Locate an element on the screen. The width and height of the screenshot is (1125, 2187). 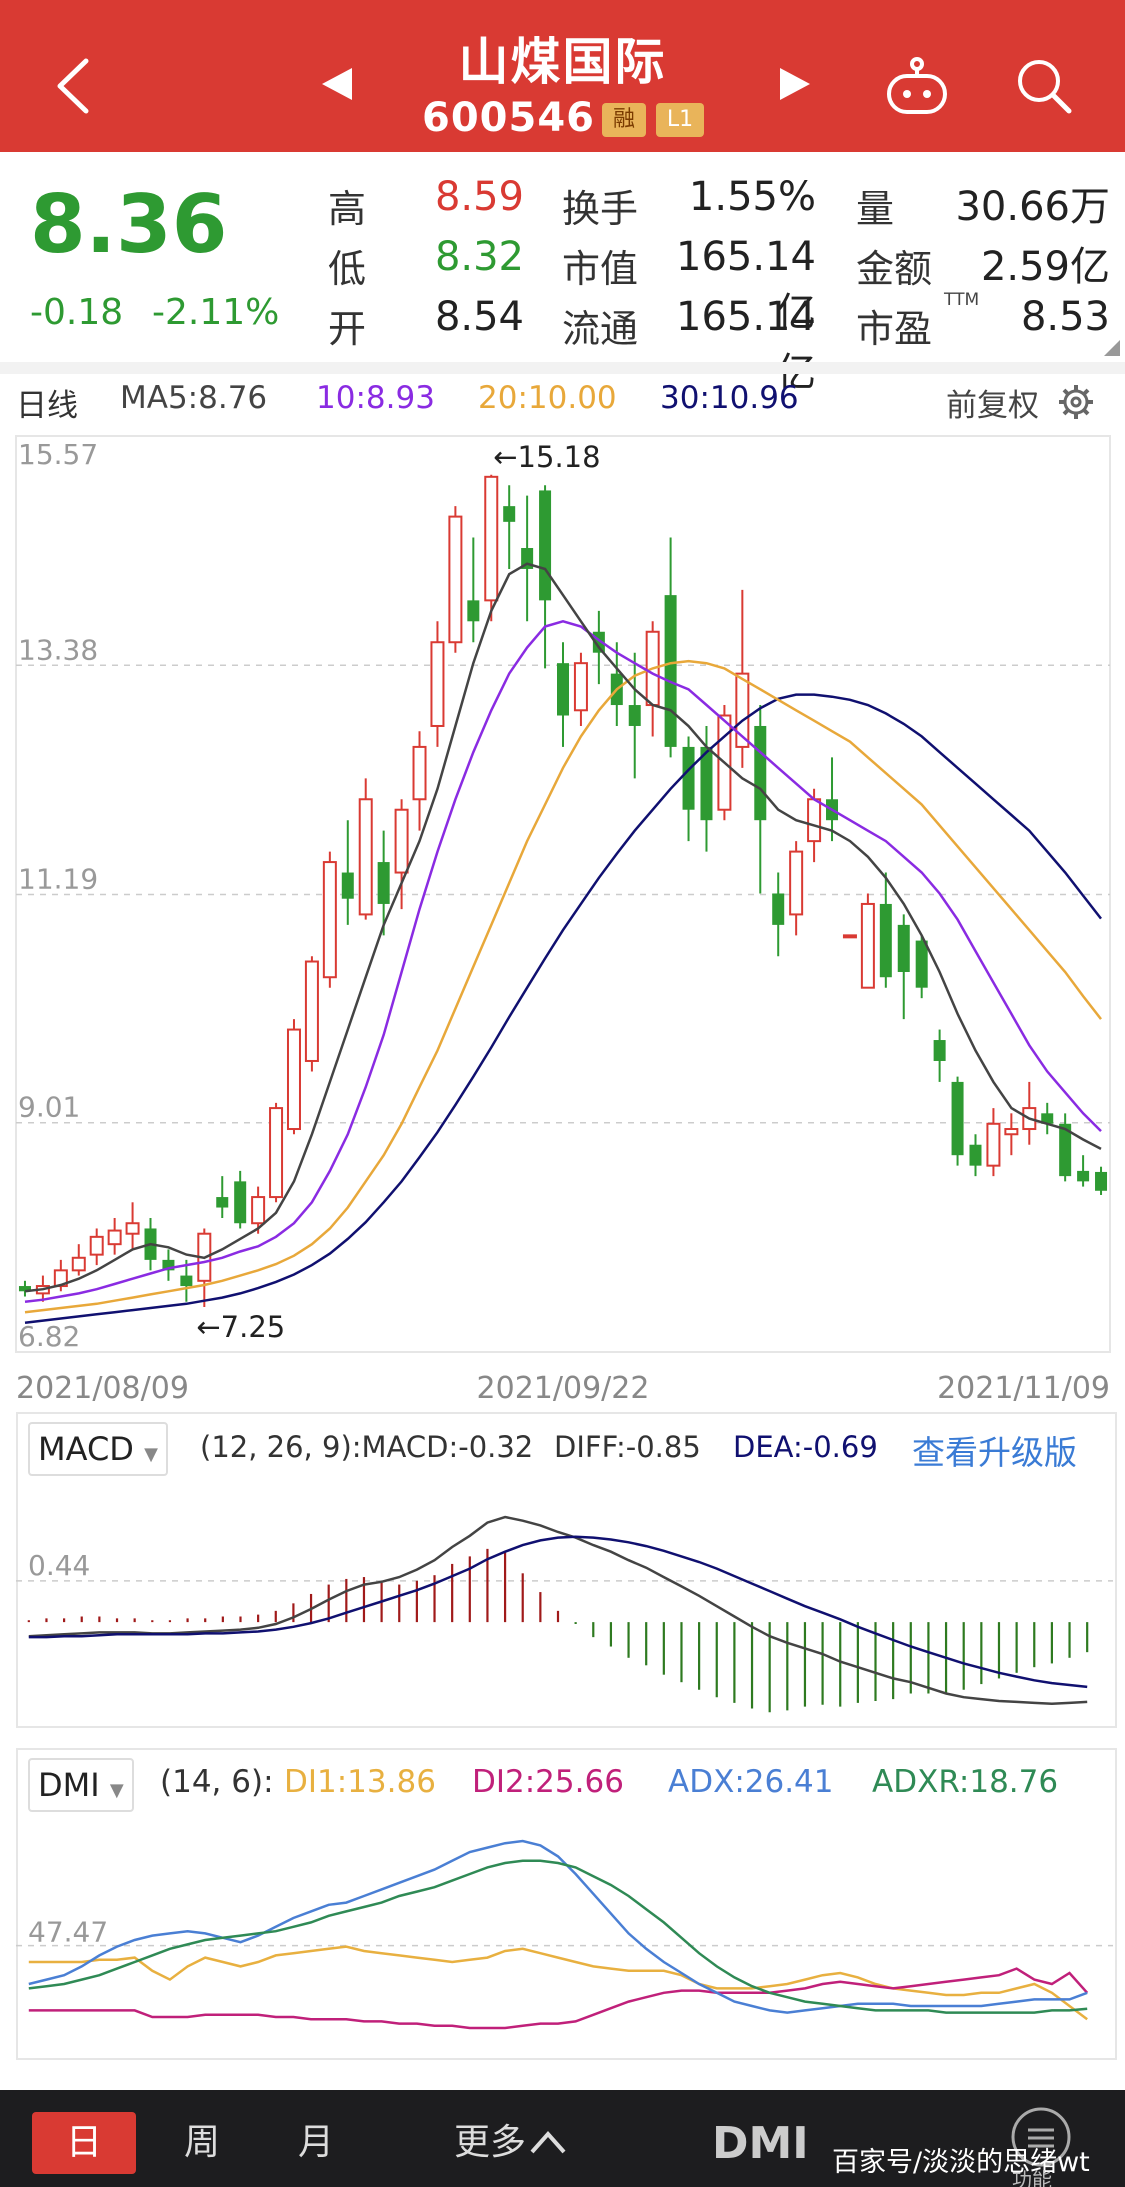
macd-chart: 0.44 is located at coordinates (564, 1600).